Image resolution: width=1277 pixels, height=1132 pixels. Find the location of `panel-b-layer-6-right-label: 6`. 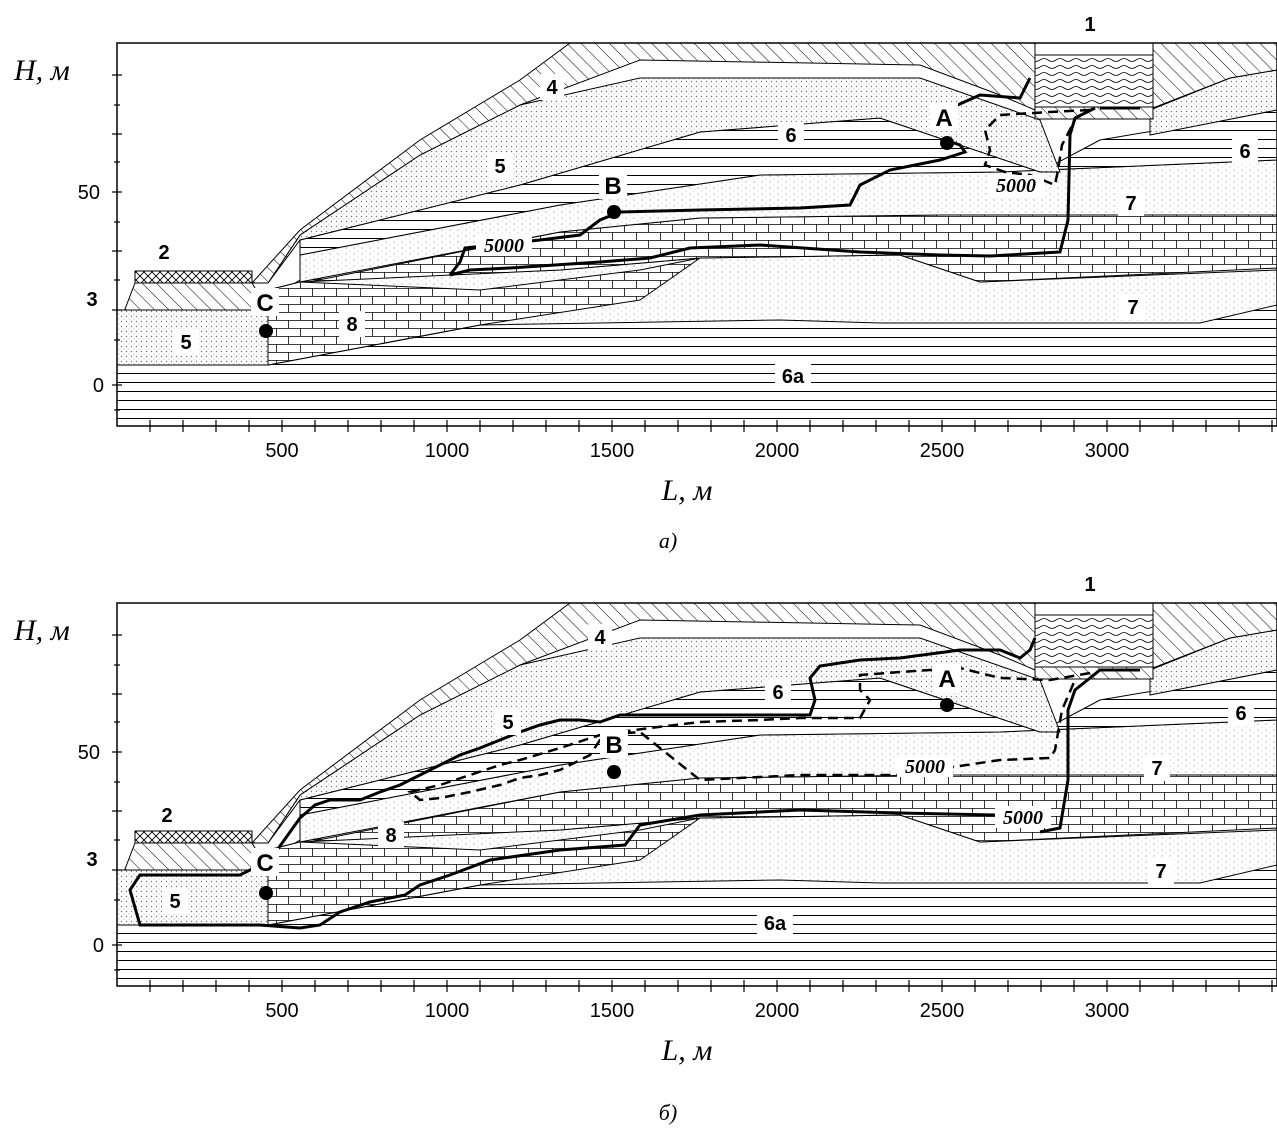

panel-b-layer-6-right-label: 6 is located at coordinates (1240, 714).